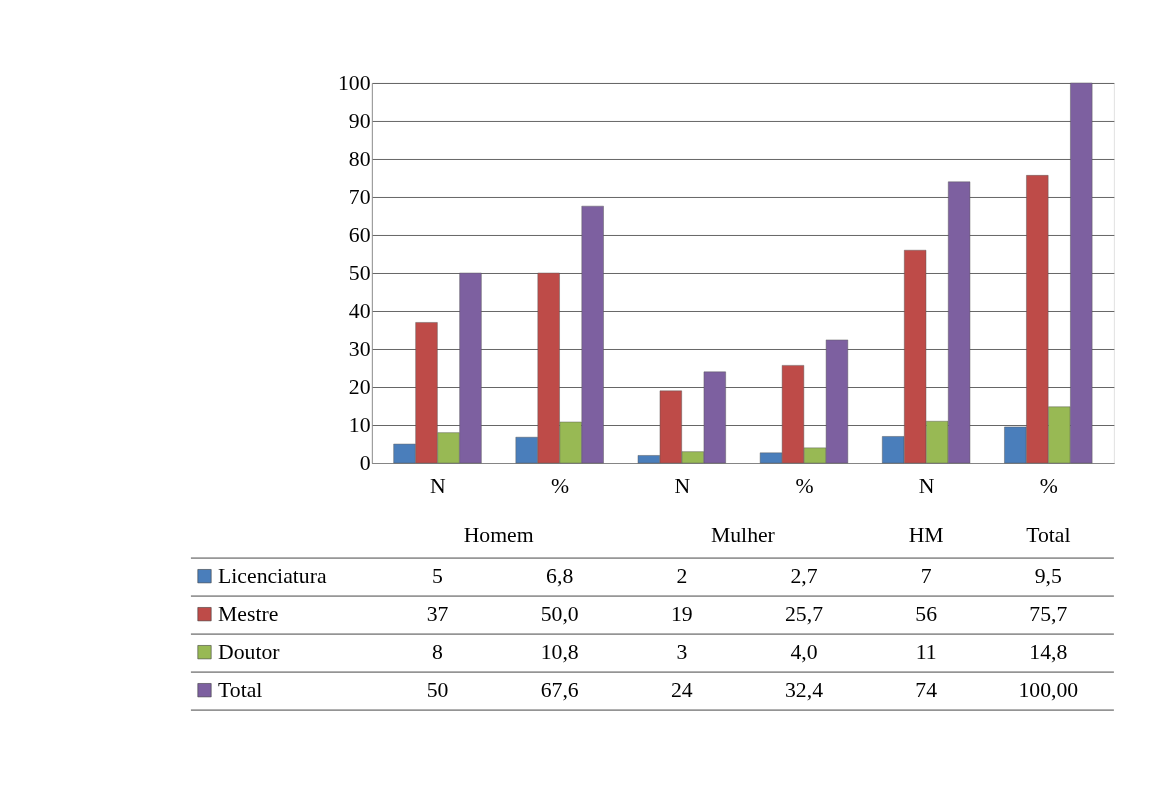  Describe the element at coordinates (926, 651) in the screenshot. I see `data-label: 11` at that location.